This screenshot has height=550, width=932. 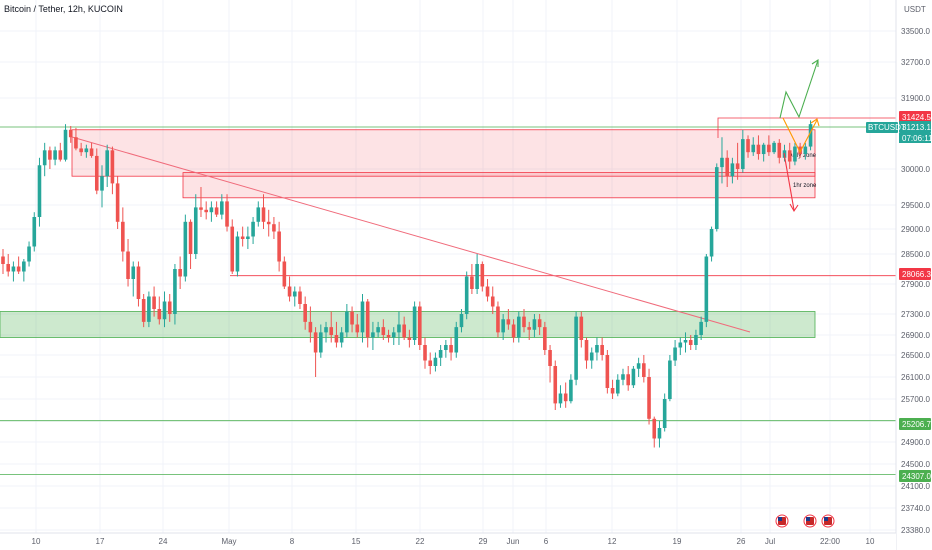 I want to click on time-tick-label: 8, so click(x=292, y=541).